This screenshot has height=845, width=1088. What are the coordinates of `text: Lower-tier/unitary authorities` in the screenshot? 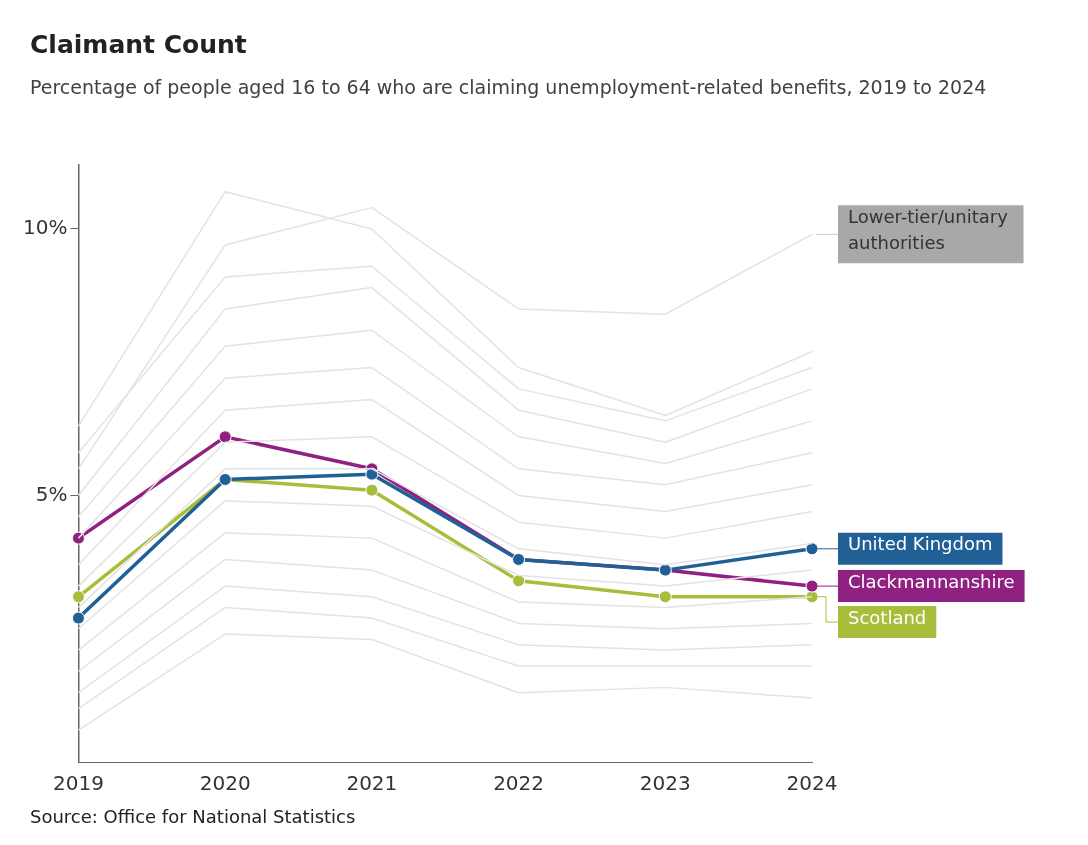 It's located at (931, 229).